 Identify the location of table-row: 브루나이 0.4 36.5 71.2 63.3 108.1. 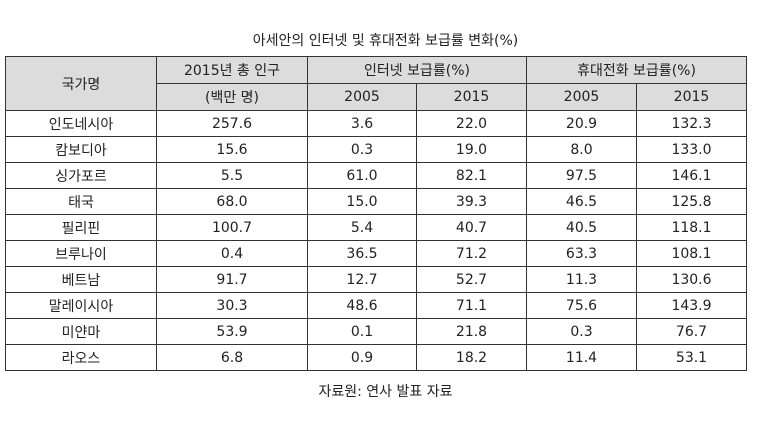
(376, 253).